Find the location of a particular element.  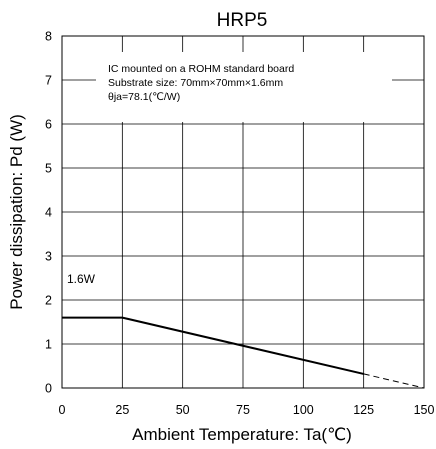

chart-title: HRP5 is located at coordinates (242, 20).